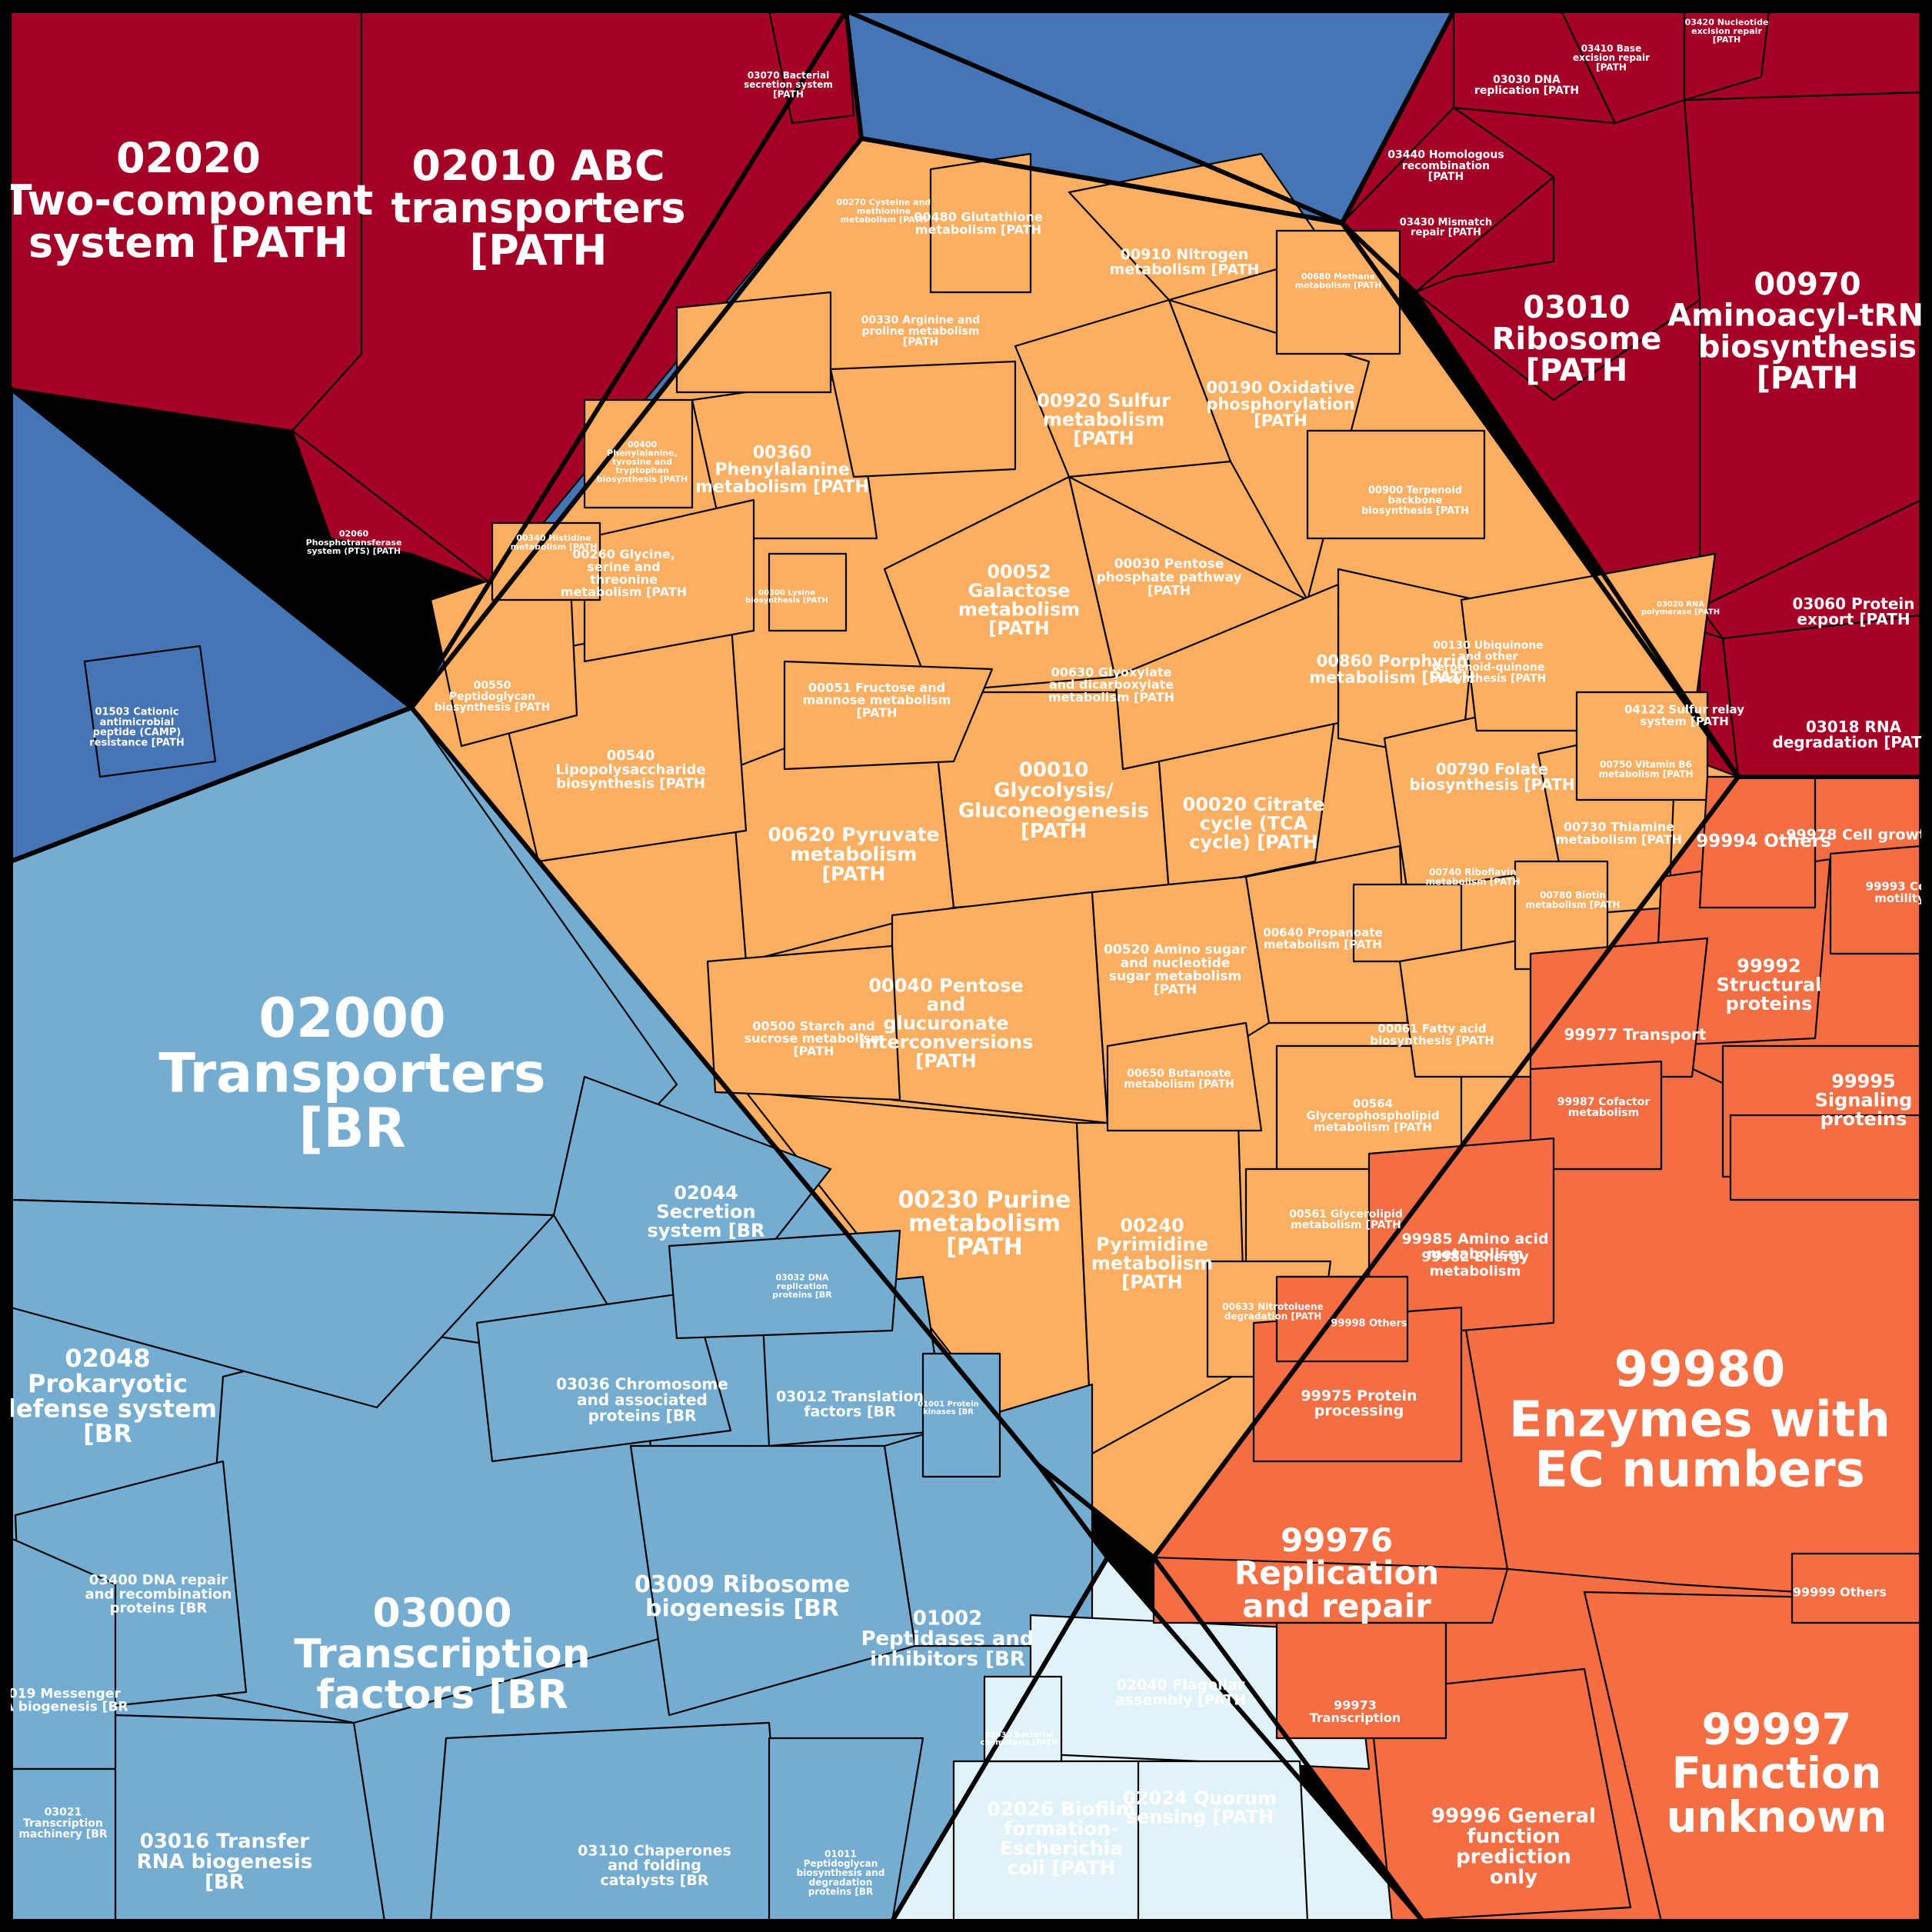 The width and height of the screenshot is (1932, 1932). What do you see at coordinates (1000, 1007) in the screenshot?
I see `cell-00040-pentose-and-glucuronate-interconversions` at bounding box center [1000, 1007].